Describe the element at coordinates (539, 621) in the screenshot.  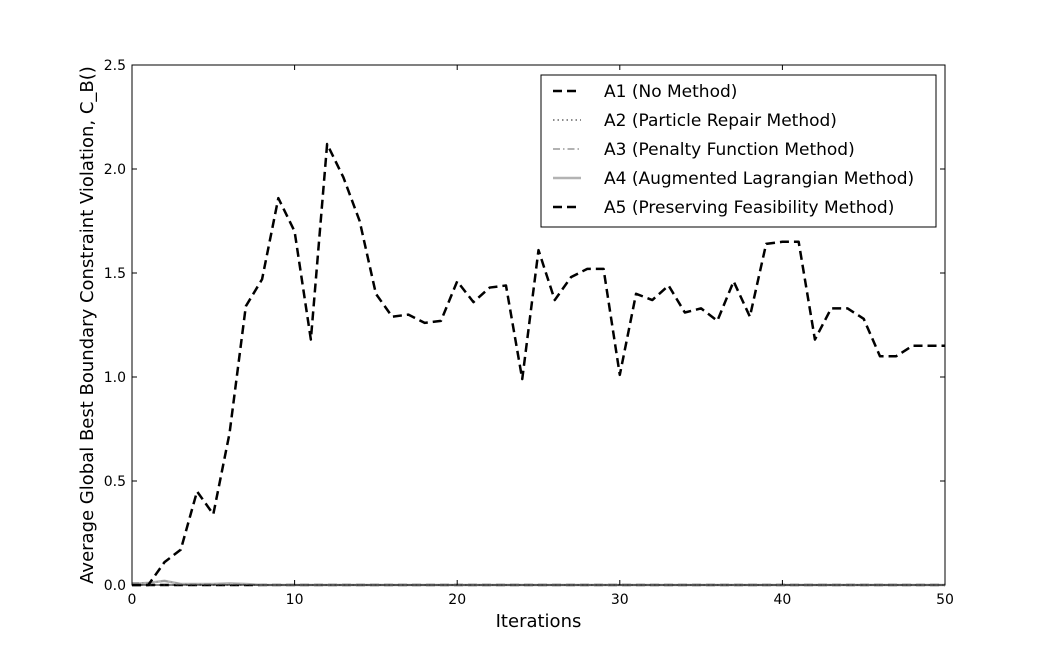
I see `x-axis-label: Iterations` at that location.